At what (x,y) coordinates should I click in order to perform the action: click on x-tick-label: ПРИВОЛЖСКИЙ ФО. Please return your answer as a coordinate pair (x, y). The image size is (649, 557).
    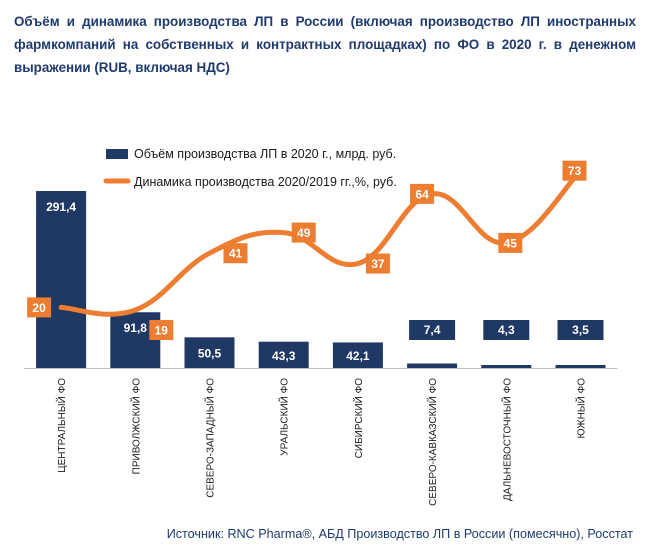
    Looking at the image, I should click on (135, 426).